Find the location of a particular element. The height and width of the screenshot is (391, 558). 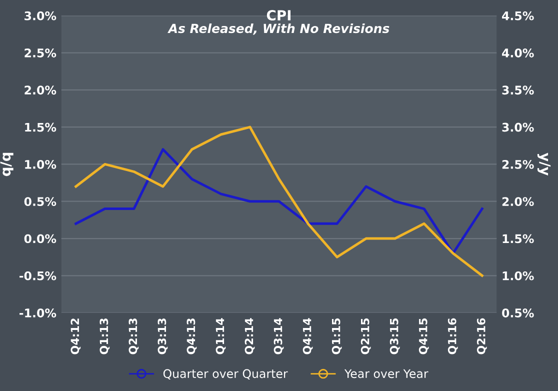

x-tick-label: Q2:15 is located at coordinates (365, 336).